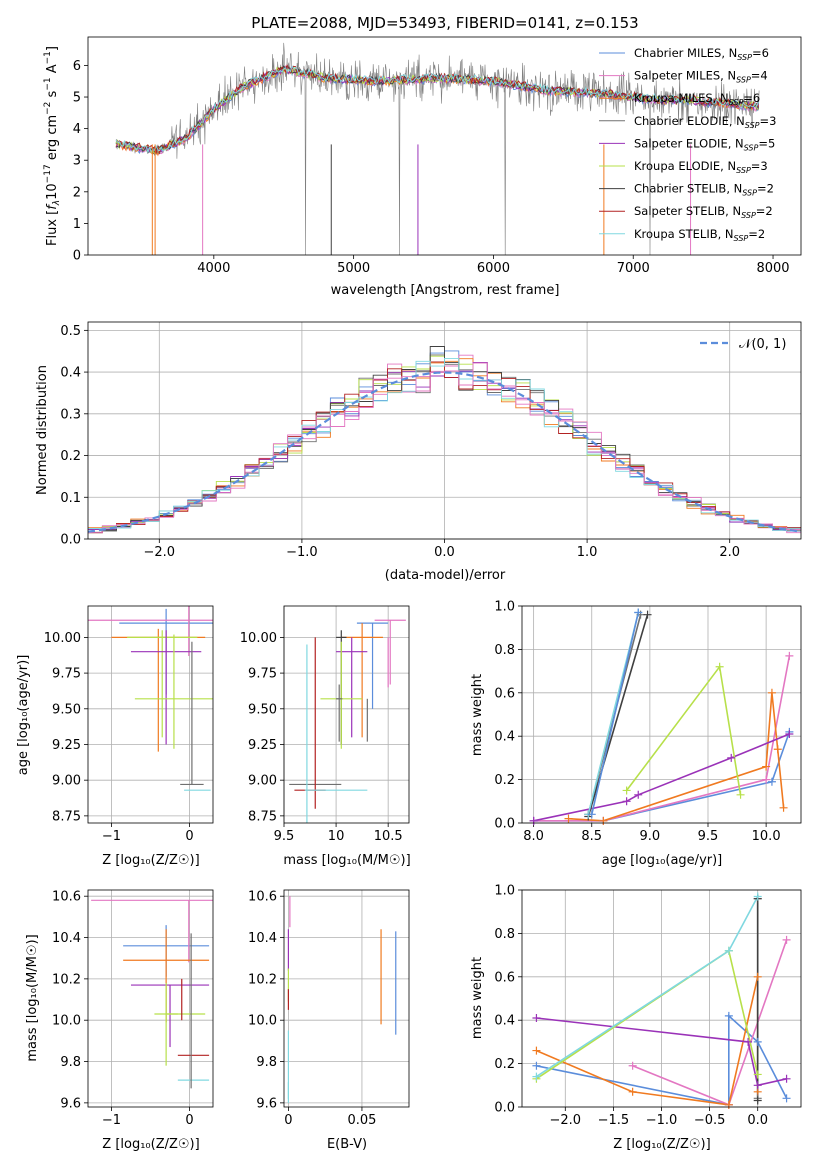 This screenshot has width=819, height=1170. What do you see at coordinates (701, 54) in the screenshot?
I see `legend-label: Chabrier MILES, NSSP=6` at bounding box center [701, 54].